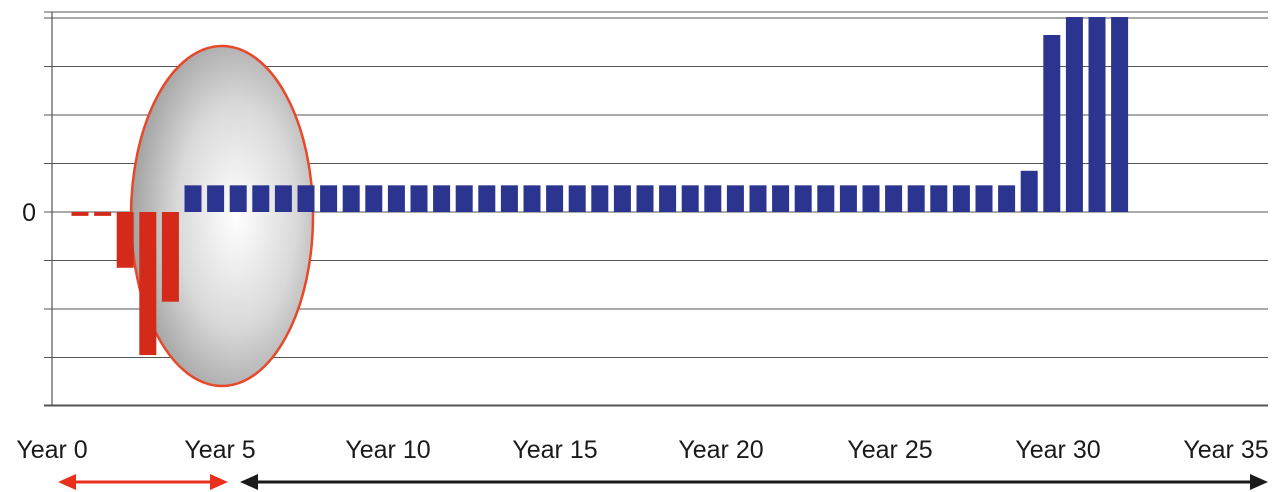 Image resolution: width=1276 pixels, height=492 pixels. Describe the element at coordinates (1225, 450) in the screenshot. I see `x-tick-label: Year 35` at that location.